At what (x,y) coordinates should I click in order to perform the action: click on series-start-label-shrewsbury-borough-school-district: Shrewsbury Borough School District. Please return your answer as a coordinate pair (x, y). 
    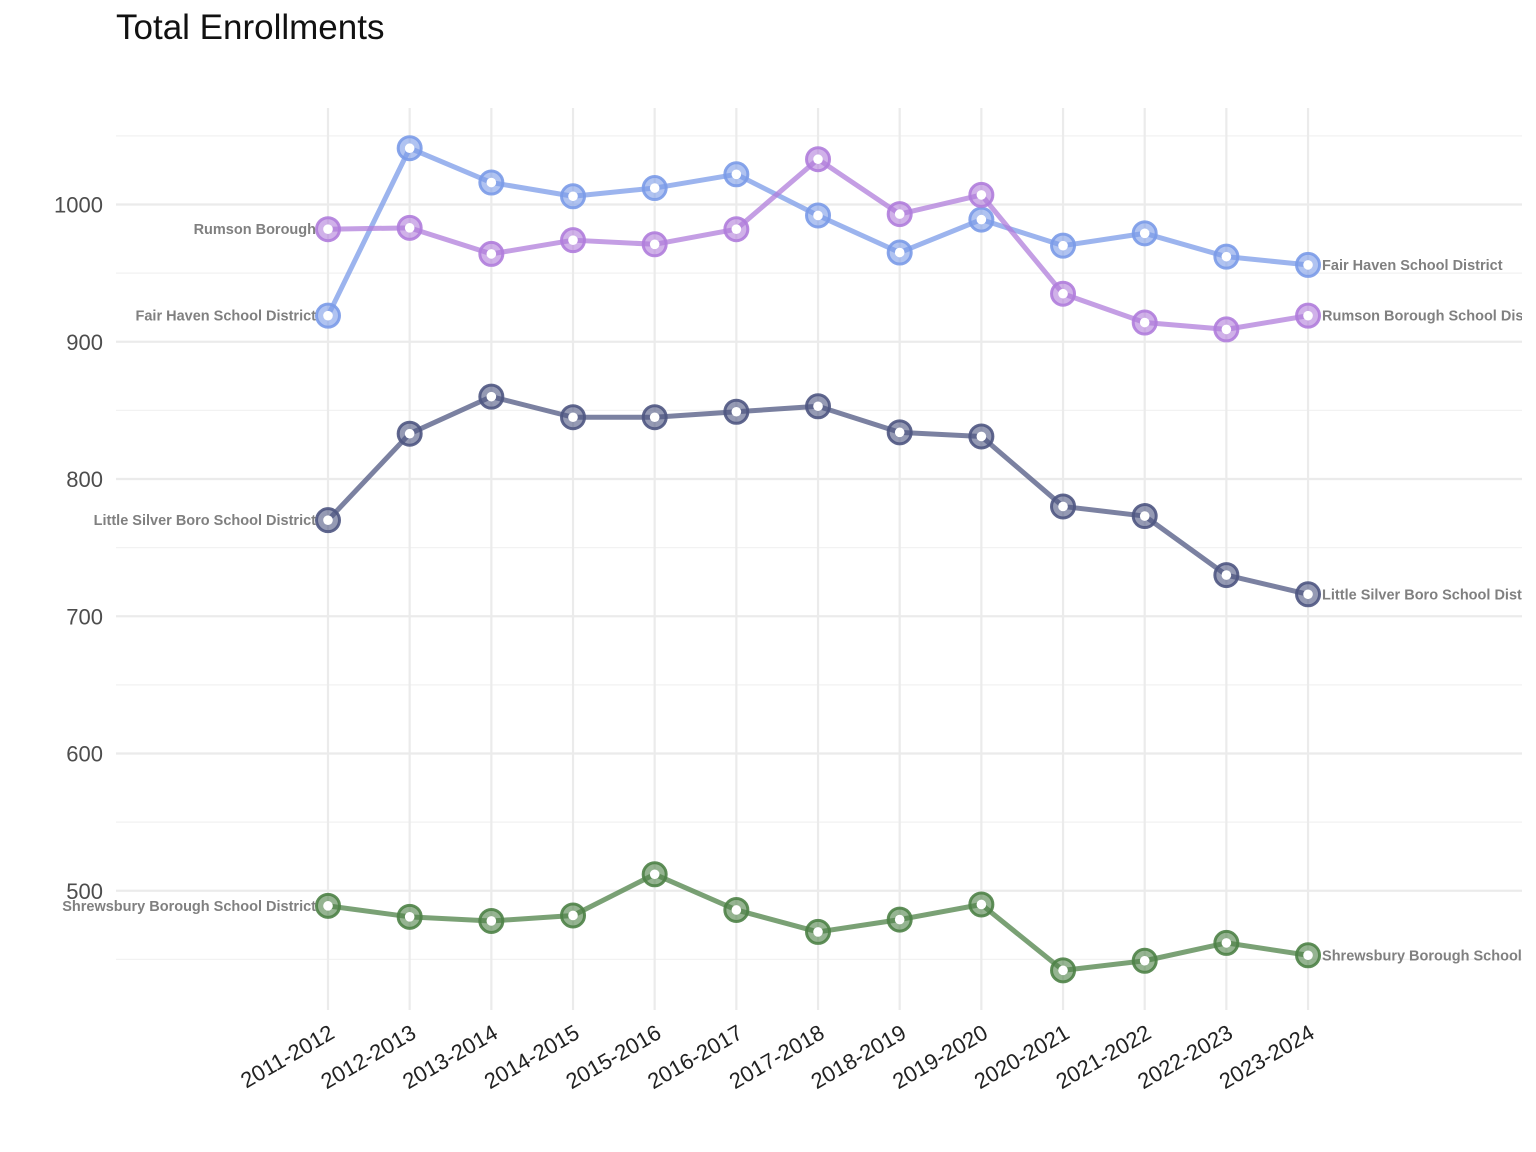
    Looking at the image, I should click on (189, 907).